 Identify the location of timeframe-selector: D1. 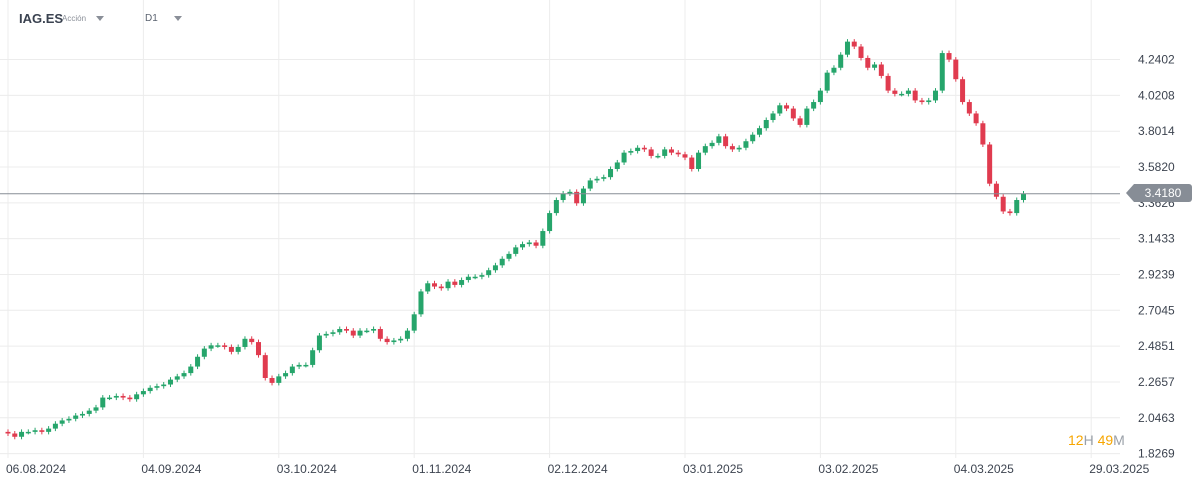
(151, 18).